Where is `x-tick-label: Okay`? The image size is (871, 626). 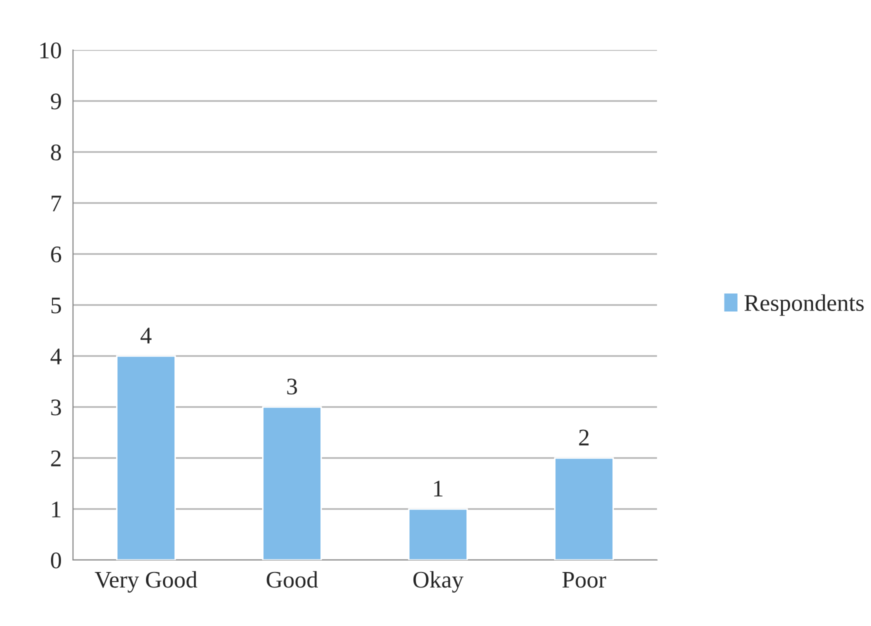
x-tick-label: Okay is located at coordinates (438, 582).